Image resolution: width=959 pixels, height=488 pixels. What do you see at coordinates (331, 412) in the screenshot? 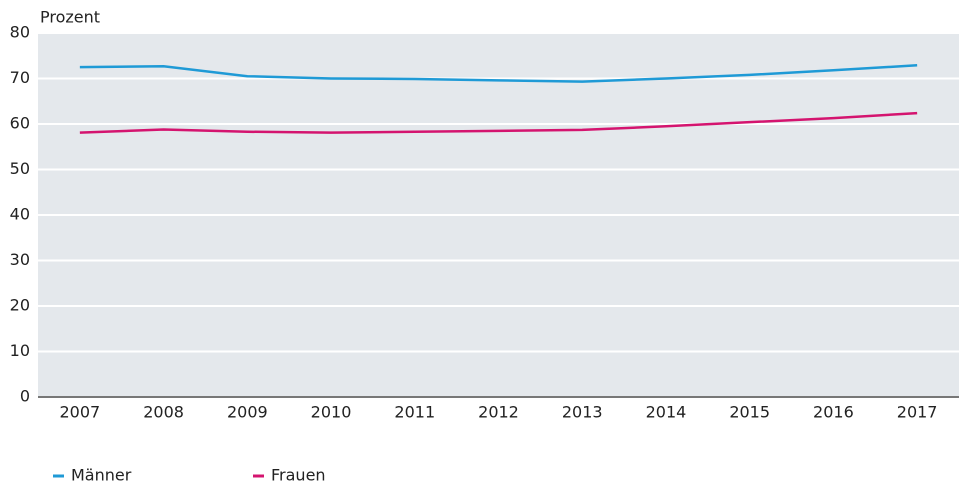
I see `x-tick-label: 2010` at bounding box center [331, 412].